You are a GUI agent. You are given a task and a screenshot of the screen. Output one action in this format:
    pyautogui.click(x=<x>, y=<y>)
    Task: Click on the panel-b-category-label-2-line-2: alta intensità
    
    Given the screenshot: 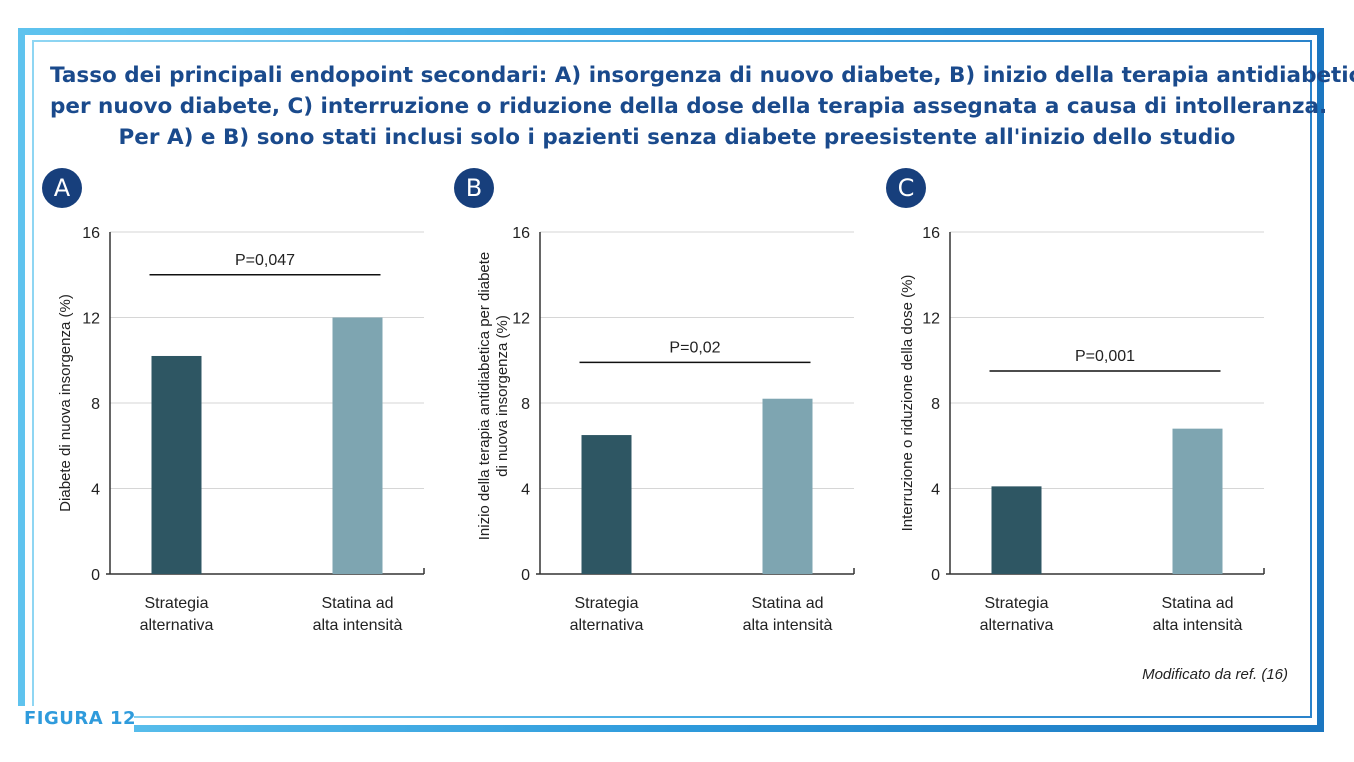 What is the action you would take?
    pyautogui.click(x=788, y=625)
    